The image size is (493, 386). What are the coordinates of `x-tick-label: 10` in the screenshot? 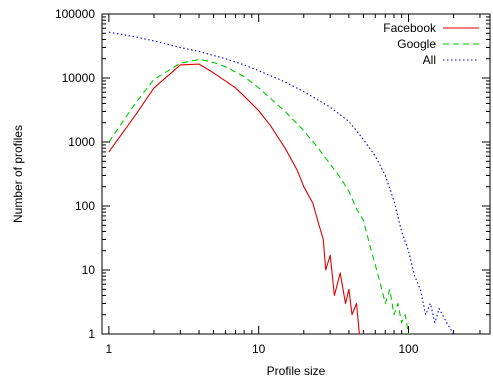 It's located at (259, 349).